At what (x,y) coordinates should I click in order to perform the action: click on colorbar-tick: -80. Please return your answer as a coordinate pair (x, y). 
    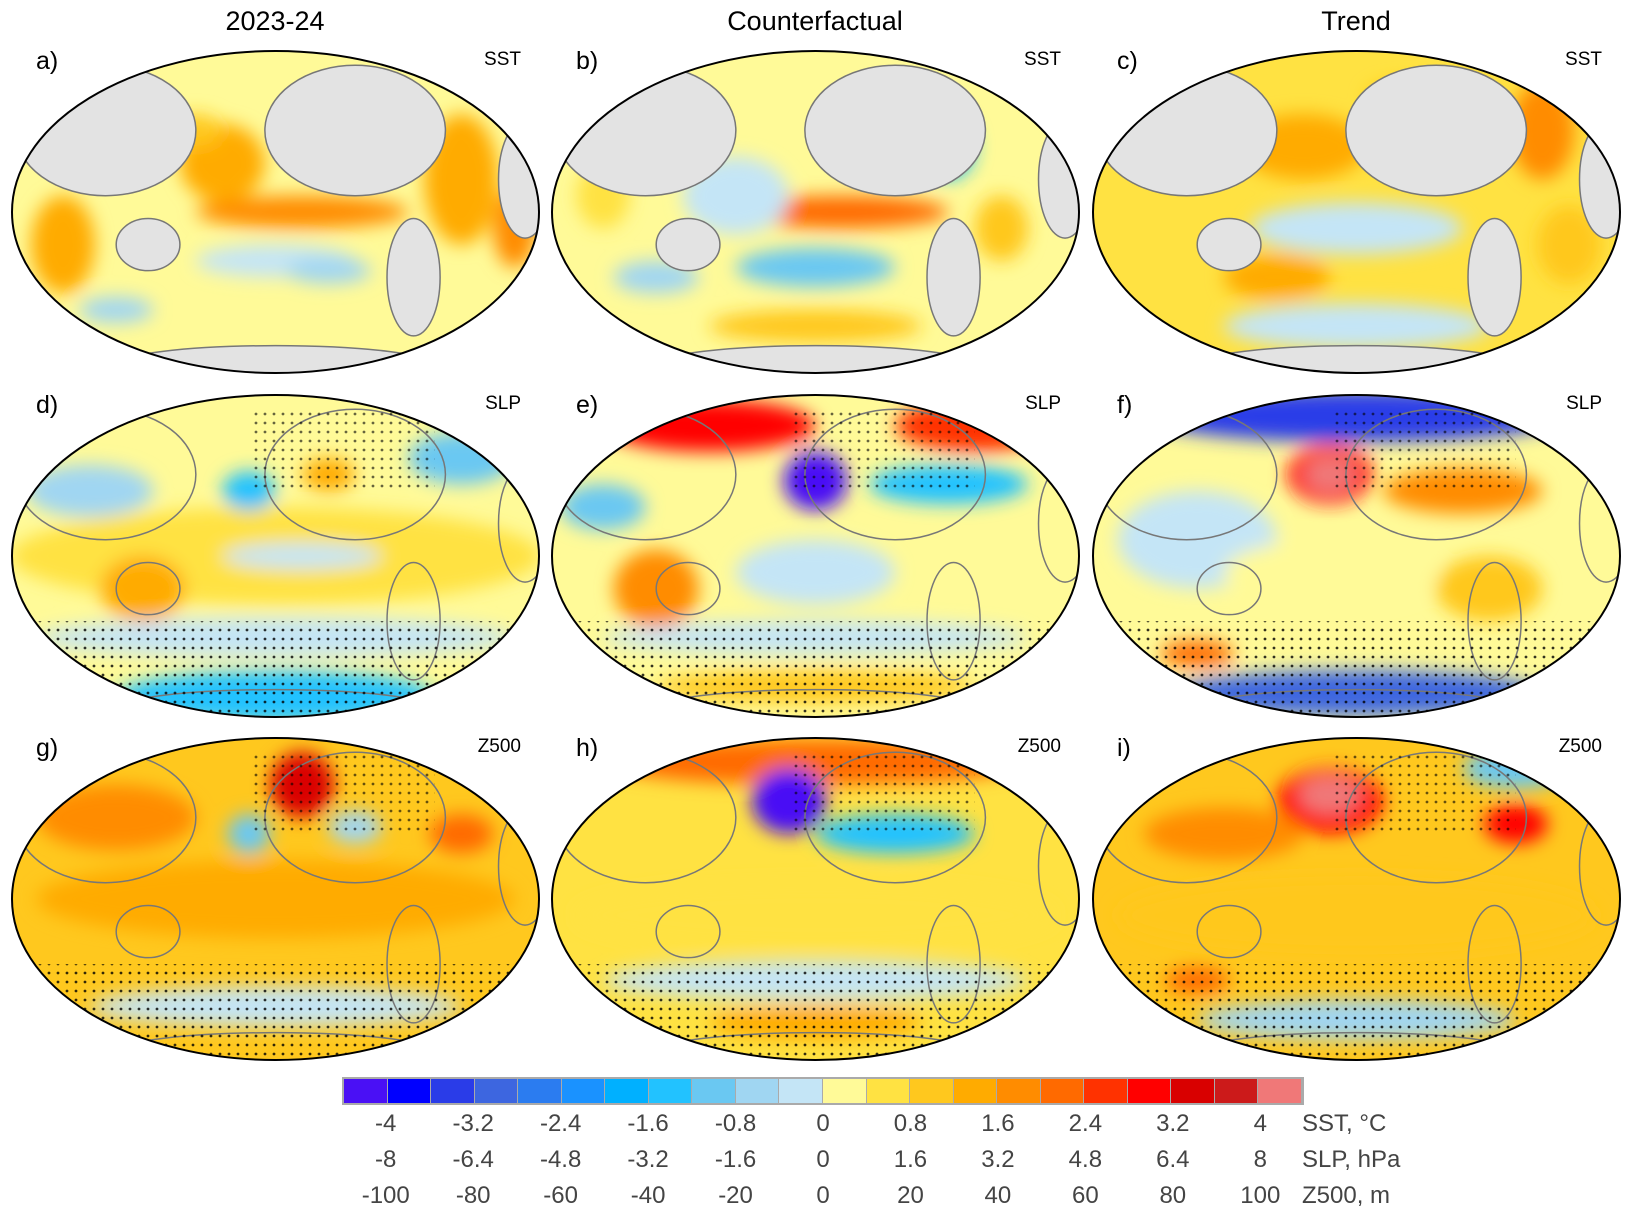
    Looking at the image, I should click on (473, 1195).